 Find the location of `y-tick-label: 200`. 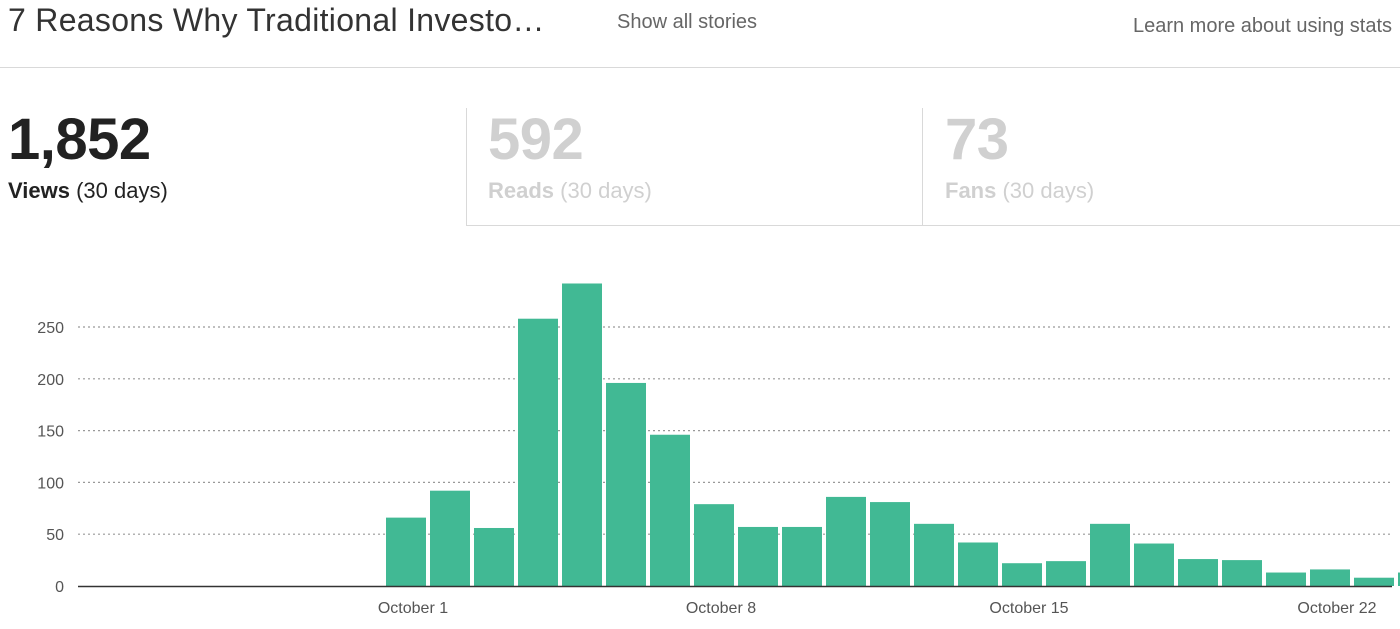

y-tick-label: 200 is located at coordinates (50, 380).